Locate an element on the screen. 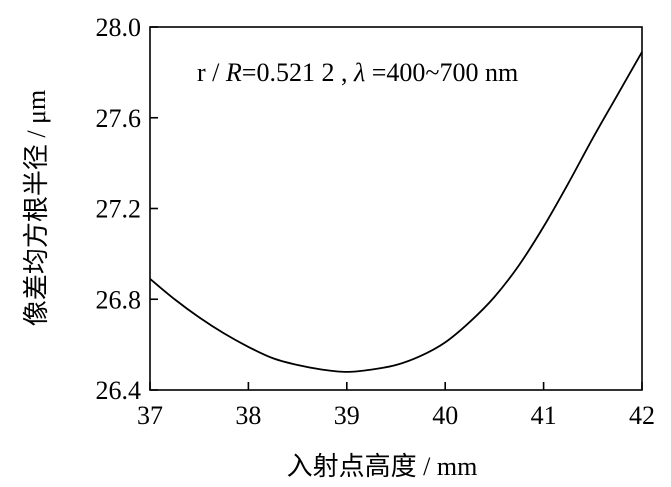 Image resolution: width=671 pixels, height=487 pixels. x-tick-label: 39 is located at coordinates (347, 415).